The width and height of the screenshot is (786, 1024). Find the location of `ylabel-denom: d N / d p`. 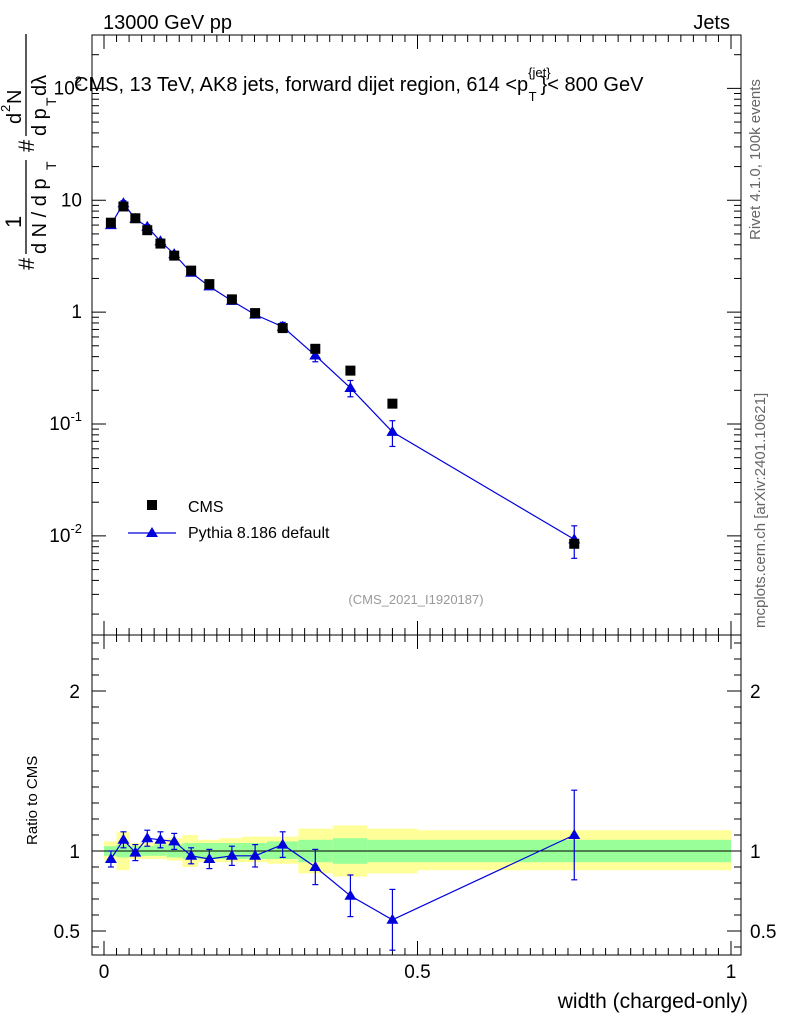

ylabel-denom: d N / d p is located at coordinates (40, 216).